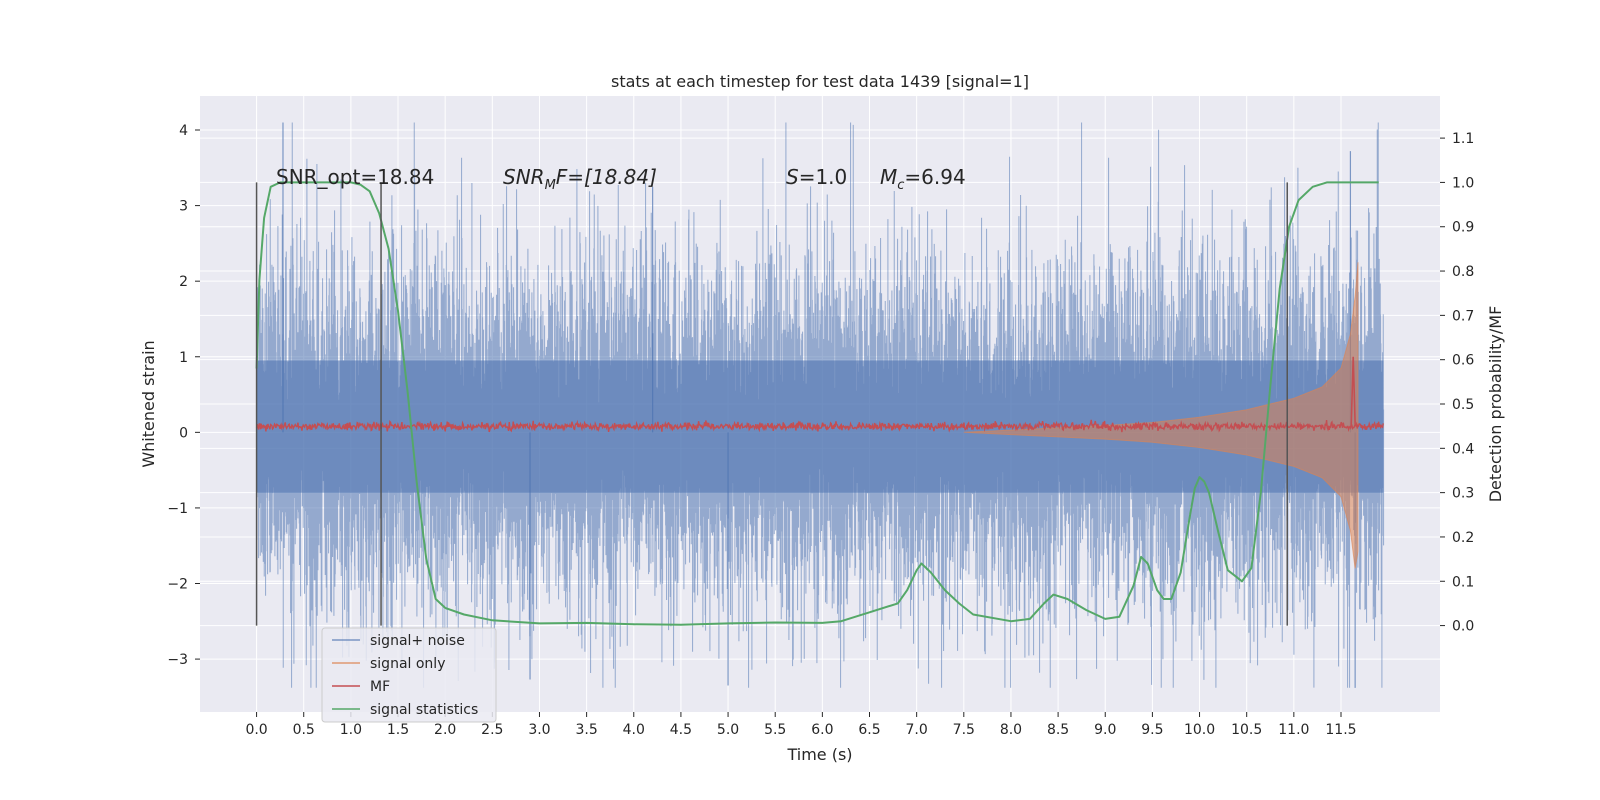  I want to click on annotation-mc: Mc=6.94, so click(923, 179).